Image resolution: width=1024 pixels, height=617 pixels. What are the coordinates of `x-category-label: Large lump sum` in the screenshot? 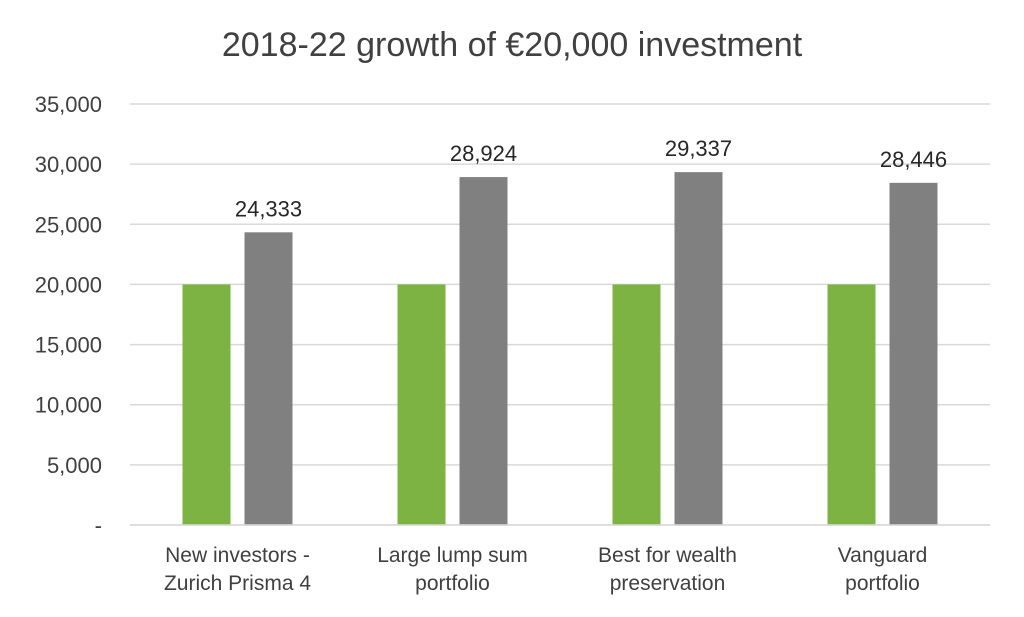 It's located at (452, 555).